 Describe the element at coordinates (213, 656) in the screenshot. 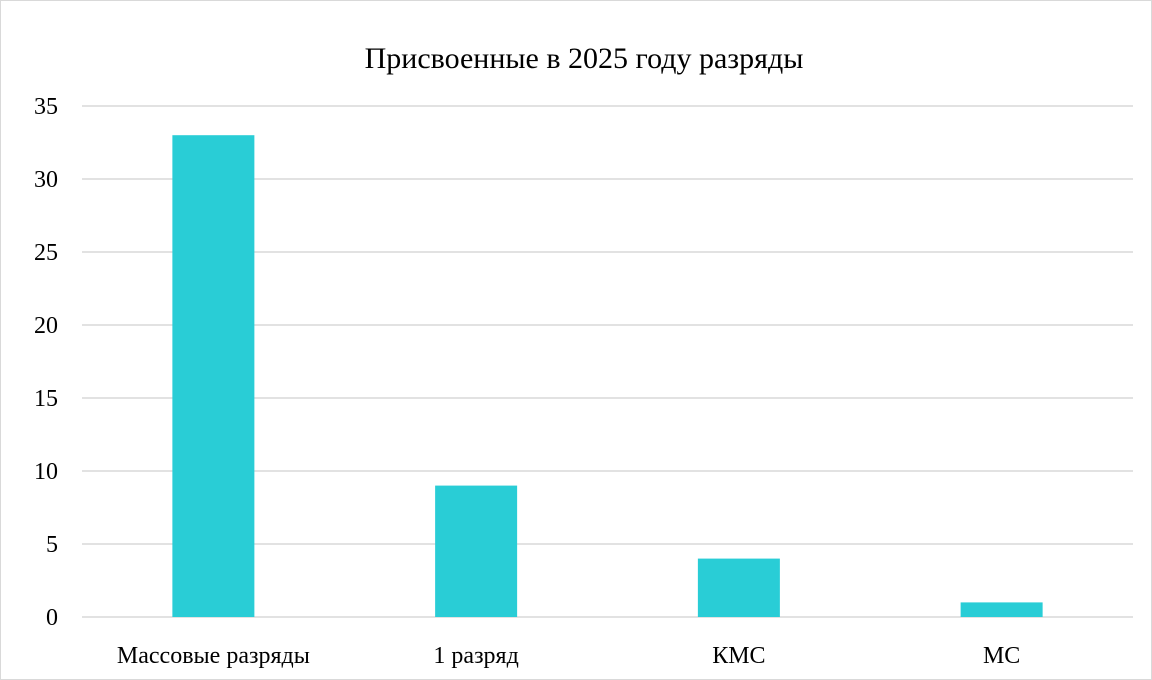

I see `x-tick-label: Массовые разряды` at that location.